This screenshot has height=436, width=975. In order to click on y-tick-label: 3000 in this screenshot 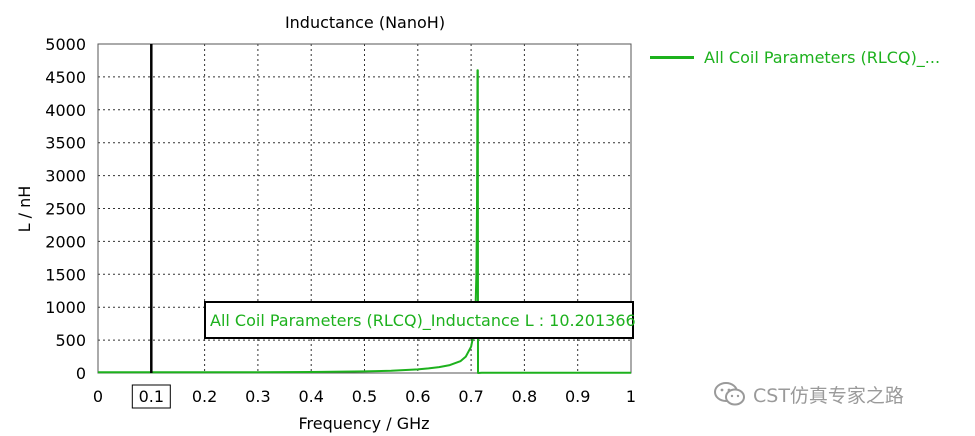, I will do `click(65, 176)`.